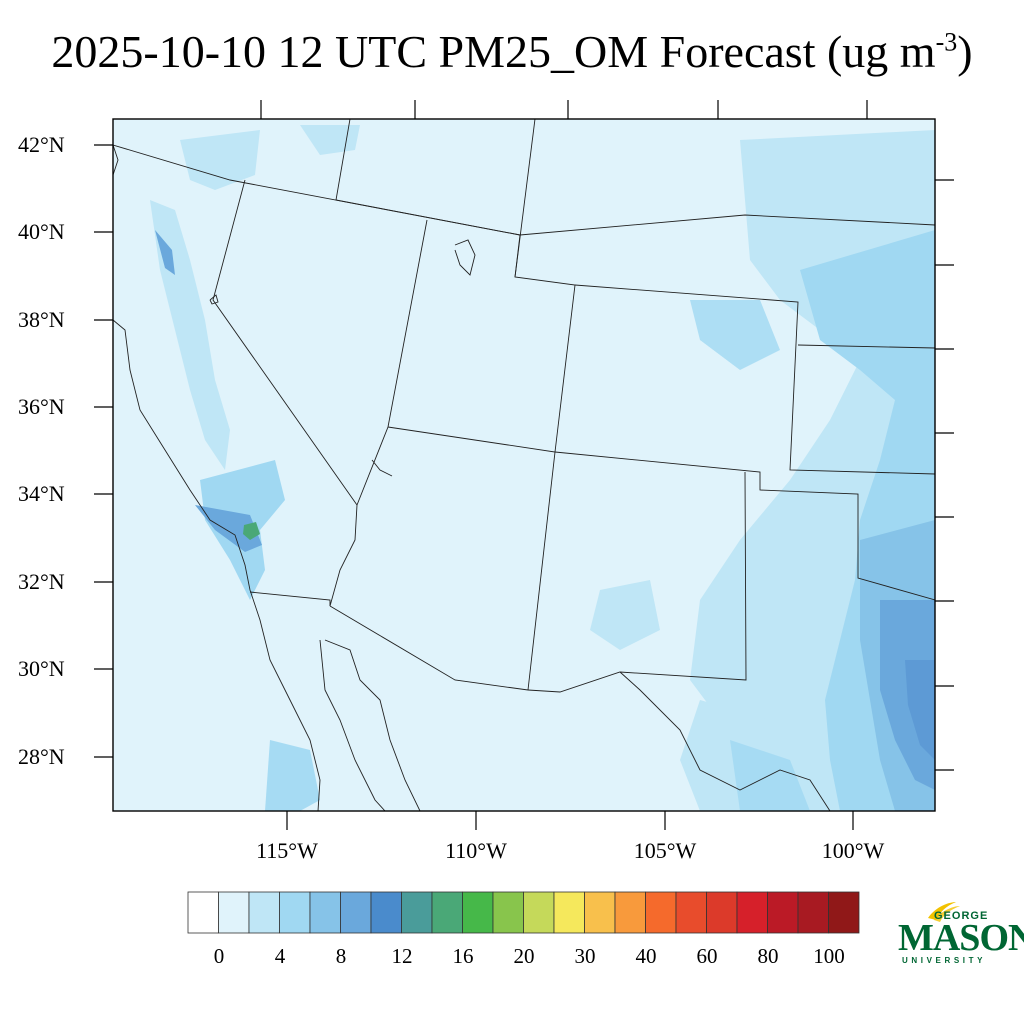  Describe the element at coordinates (646, 956) in the screenshot. I see `colorbar-label: 40` at that location.